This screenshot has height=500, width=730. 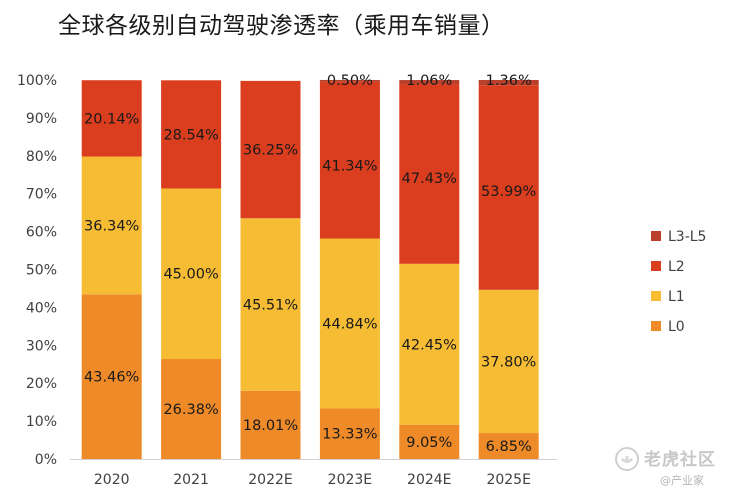 I want to click on data-label: 45.00%, so click(x=190, y=275).